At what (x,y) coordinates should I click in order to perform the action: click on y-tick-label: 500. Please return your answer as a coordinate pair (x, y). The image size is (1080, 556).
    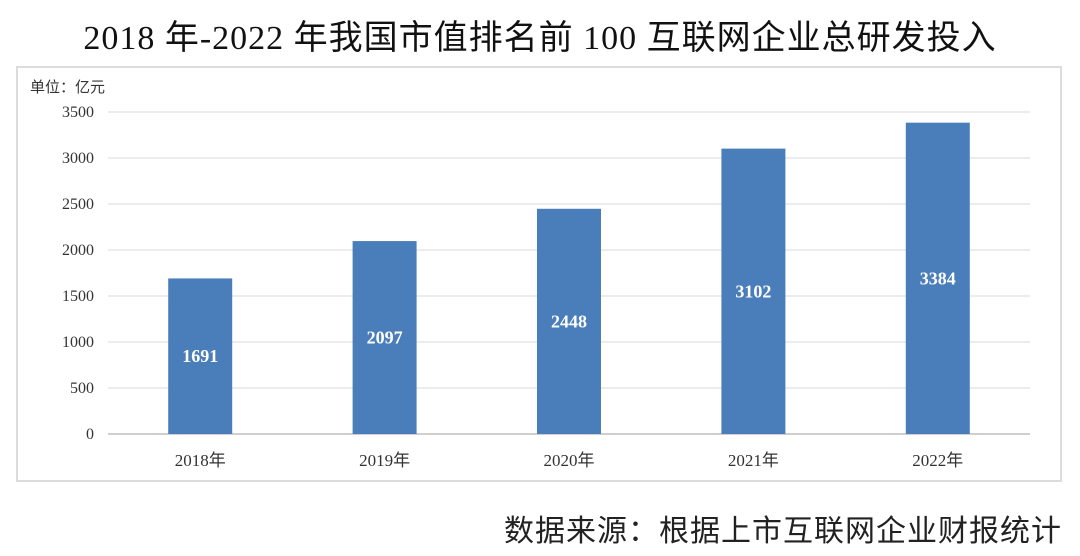
    Looking at the image, I should click on (82, 388).